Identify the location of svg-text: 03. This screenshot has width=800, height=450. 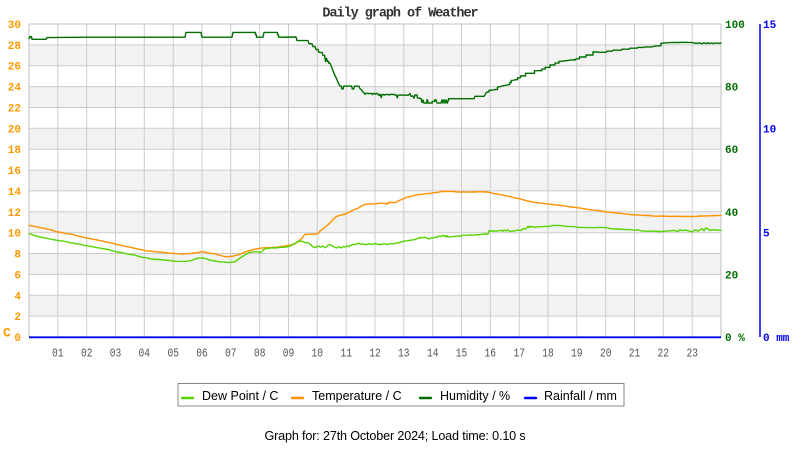
(116, 354).